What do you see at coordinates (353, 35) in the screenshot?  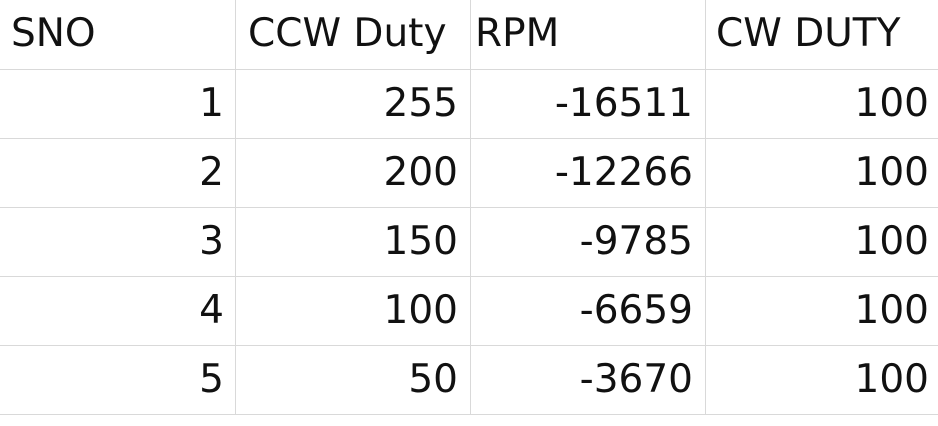 I see `header-cell-ccw-duty: CCW Duty` at bounding box center [353, 35].